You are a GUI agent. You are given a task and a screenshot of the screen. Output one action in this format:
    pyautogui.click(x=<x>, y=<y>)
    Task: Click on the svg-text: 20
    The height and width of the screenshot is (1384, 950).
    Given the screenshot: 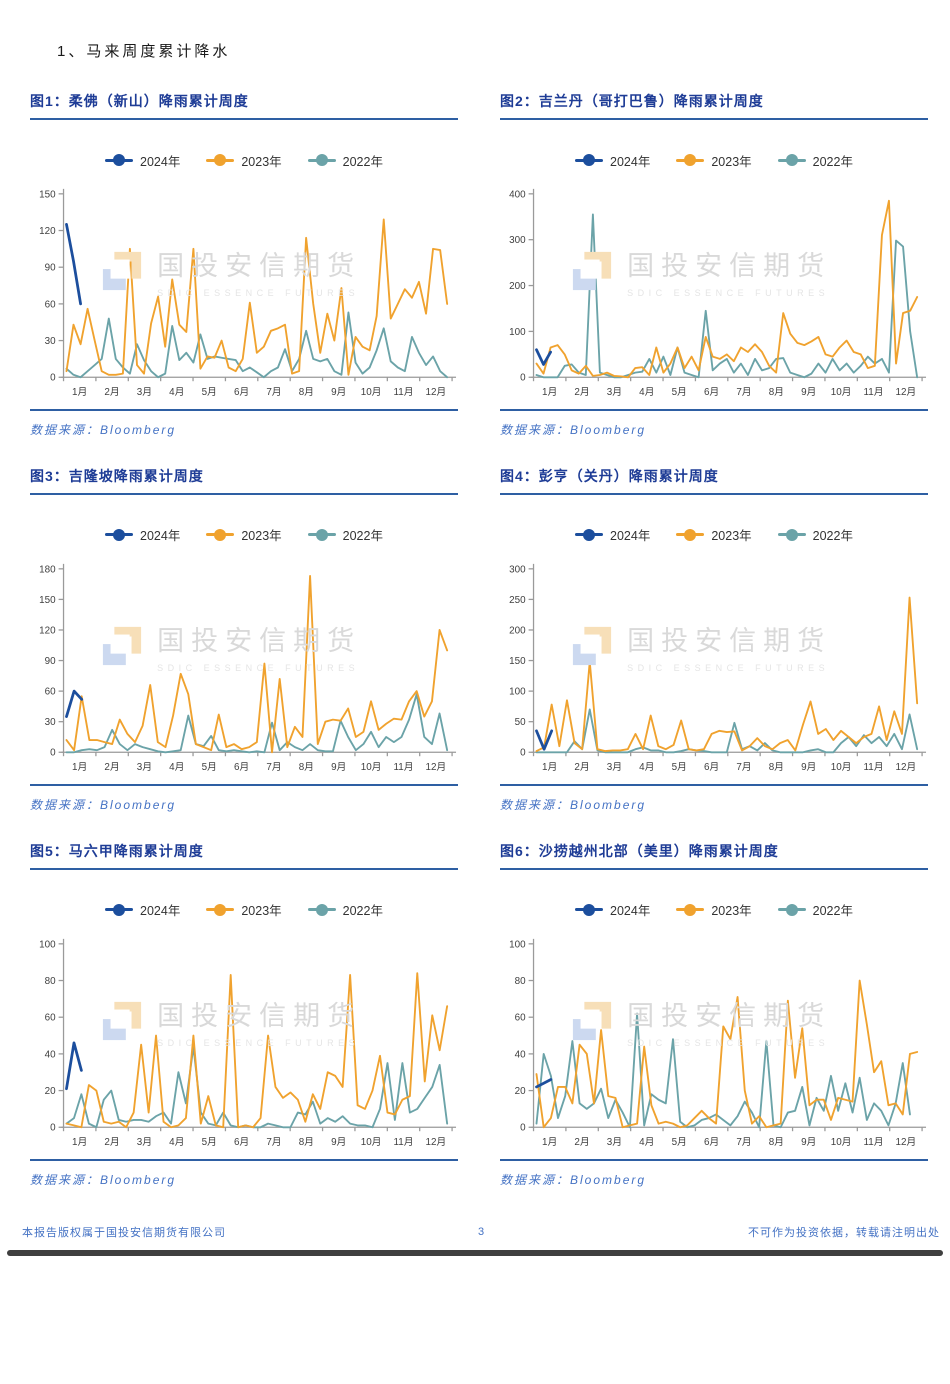 What is the action you would take?
    pyautogui.click(x=520, y=1091)
    